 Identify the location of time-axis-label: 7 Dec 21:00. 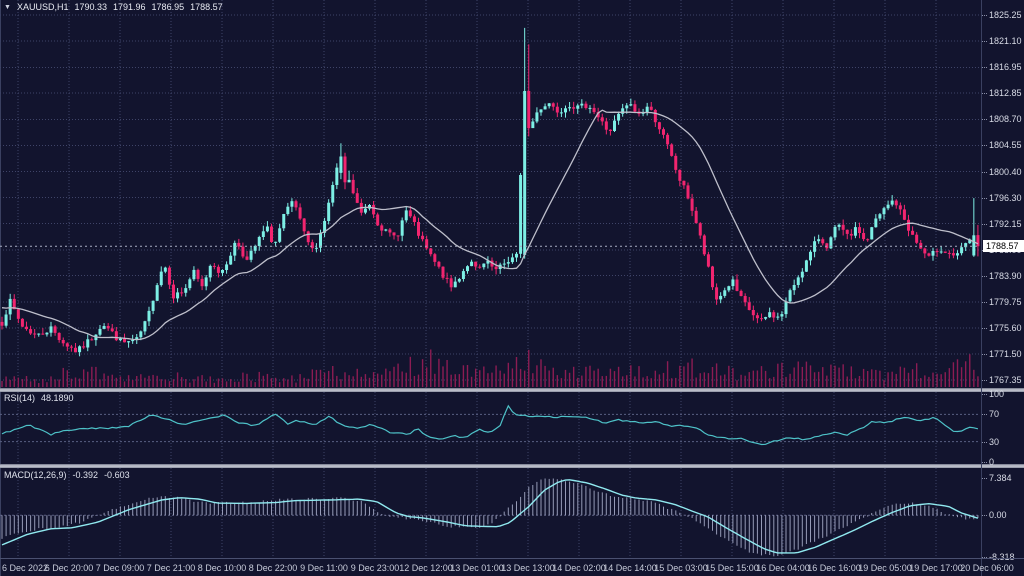
(171, 568).